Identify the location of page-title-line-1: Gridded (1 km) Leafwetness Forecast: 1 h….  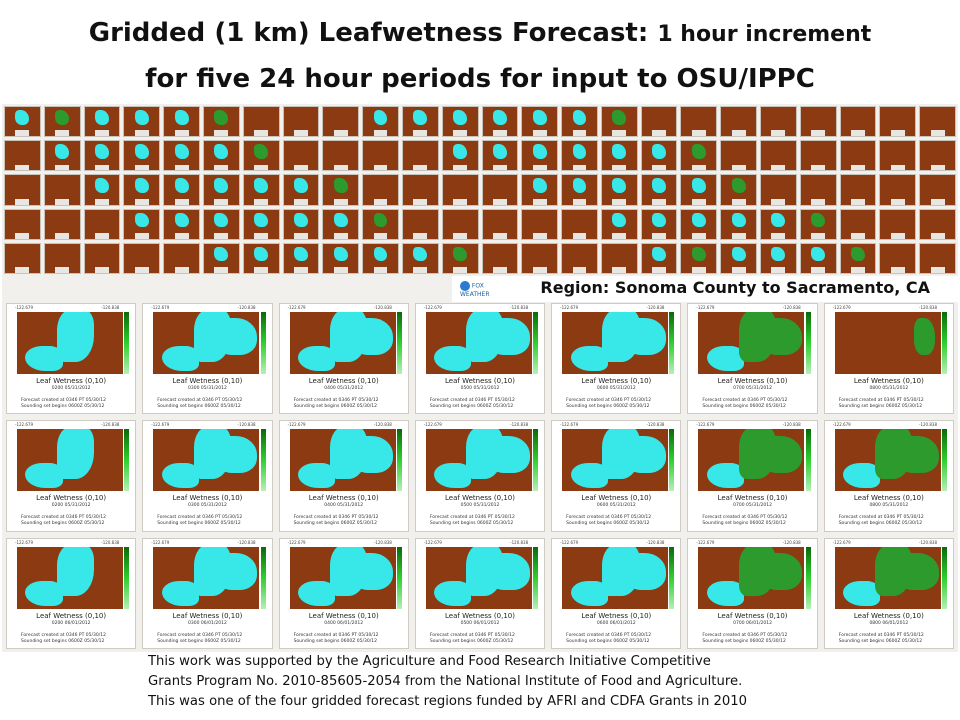
(480, 33).